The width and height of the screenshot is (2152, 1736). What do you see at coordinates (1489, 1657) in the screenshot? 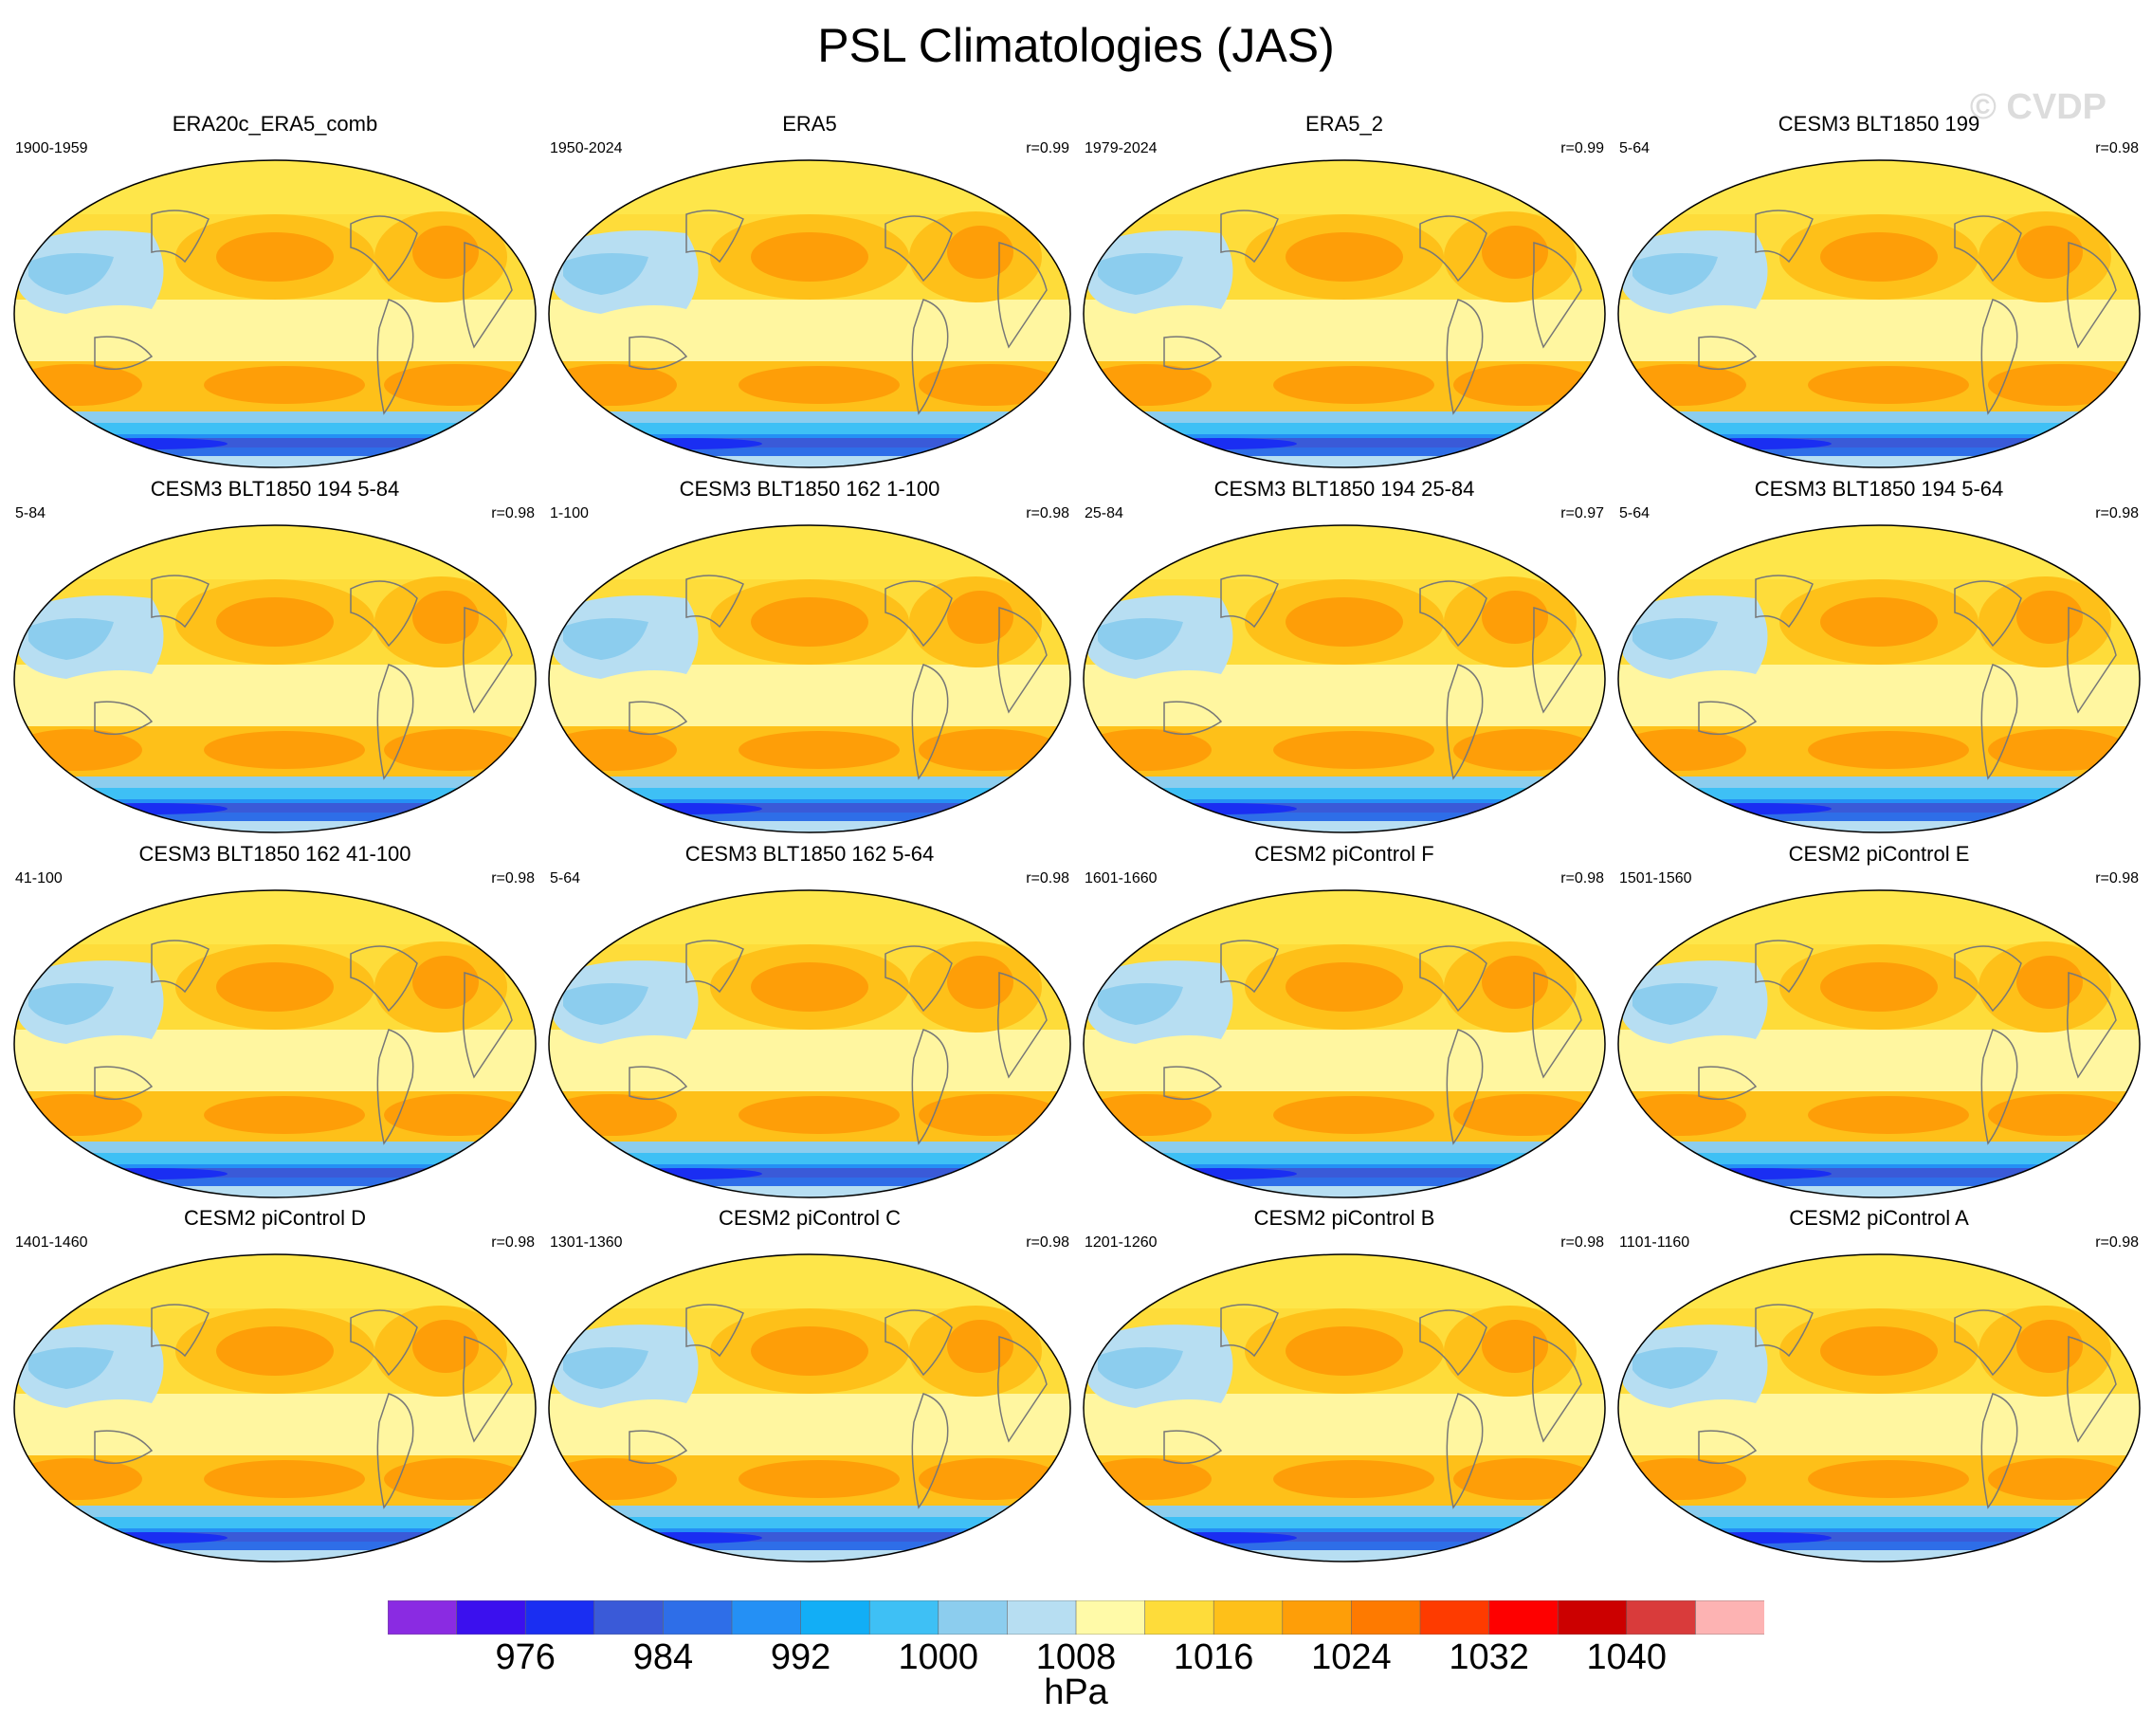
I see `colorbar-tick-label: 1032` at bounding box center [1489, 1657].